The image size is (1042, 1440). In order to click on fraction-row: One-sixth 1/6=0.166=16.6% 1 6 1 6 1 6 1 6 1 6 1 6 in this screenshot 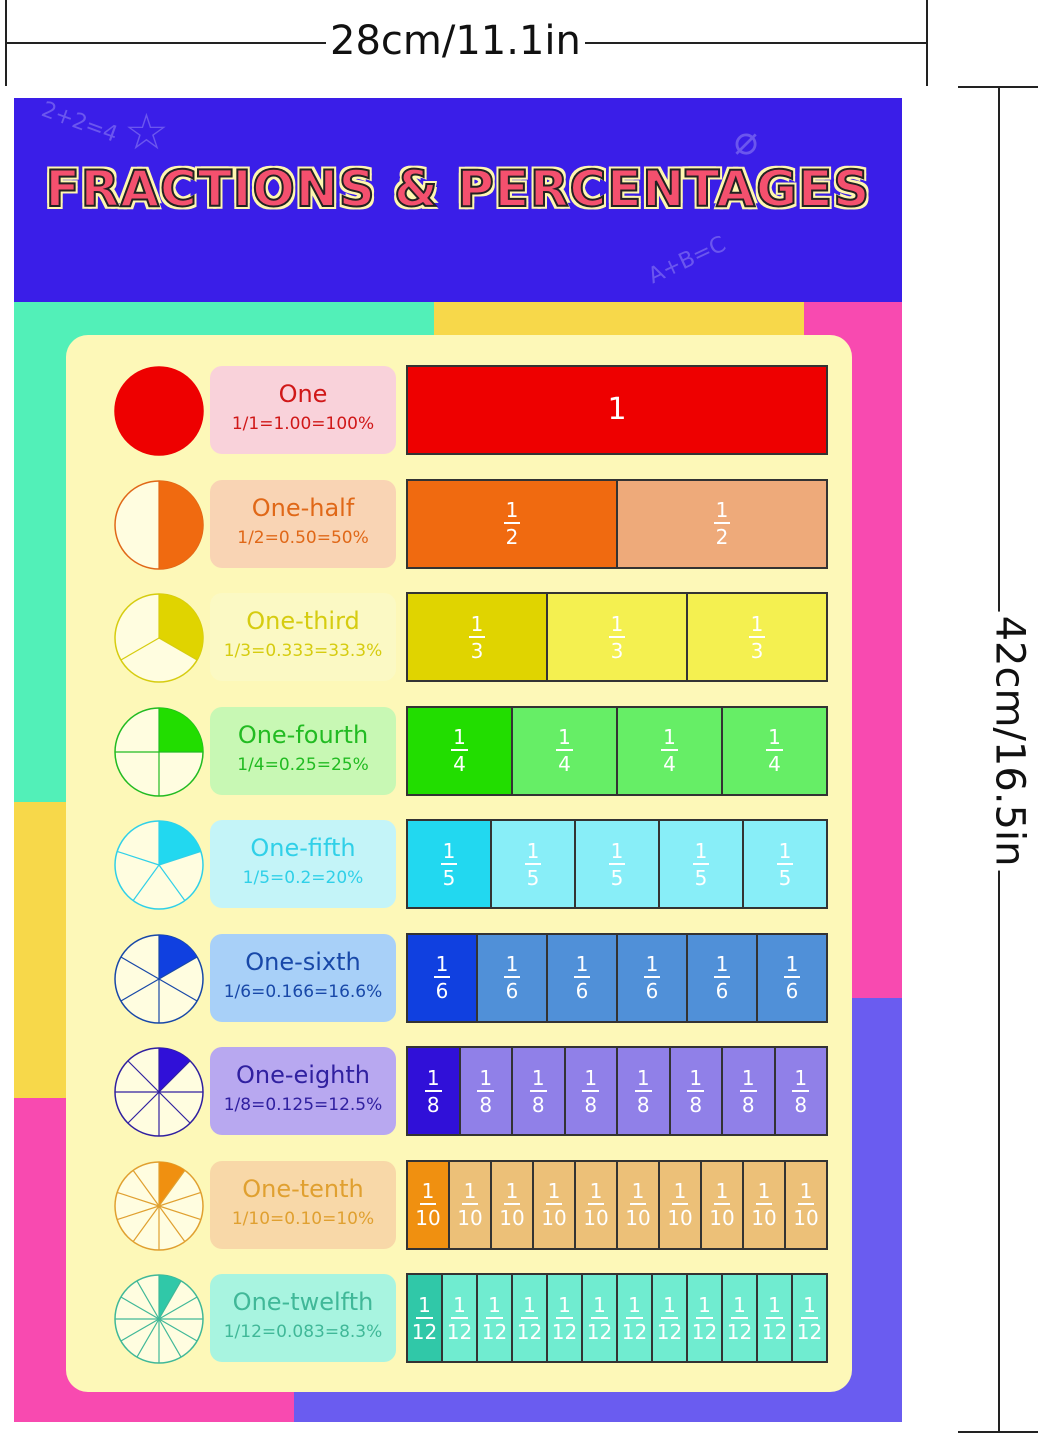, I will do `click(459, 978)`.